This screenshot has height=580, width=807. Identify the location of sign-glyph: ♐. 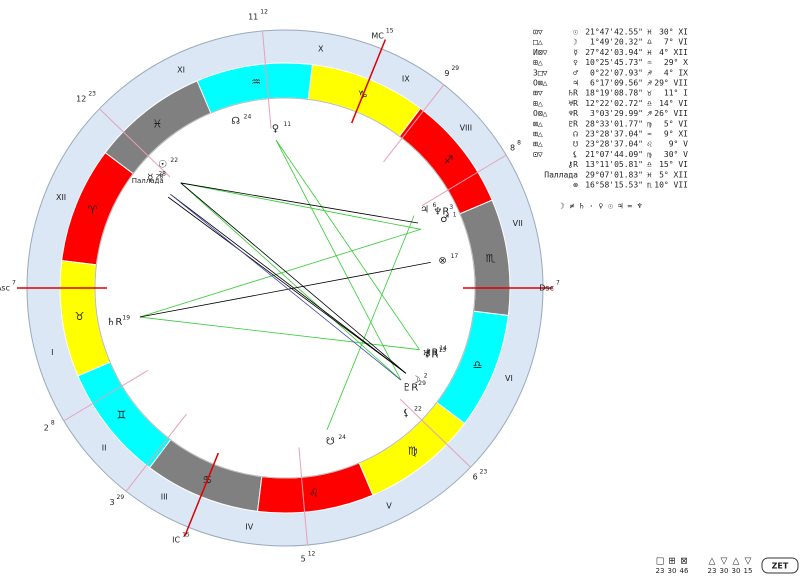
(449, 159).